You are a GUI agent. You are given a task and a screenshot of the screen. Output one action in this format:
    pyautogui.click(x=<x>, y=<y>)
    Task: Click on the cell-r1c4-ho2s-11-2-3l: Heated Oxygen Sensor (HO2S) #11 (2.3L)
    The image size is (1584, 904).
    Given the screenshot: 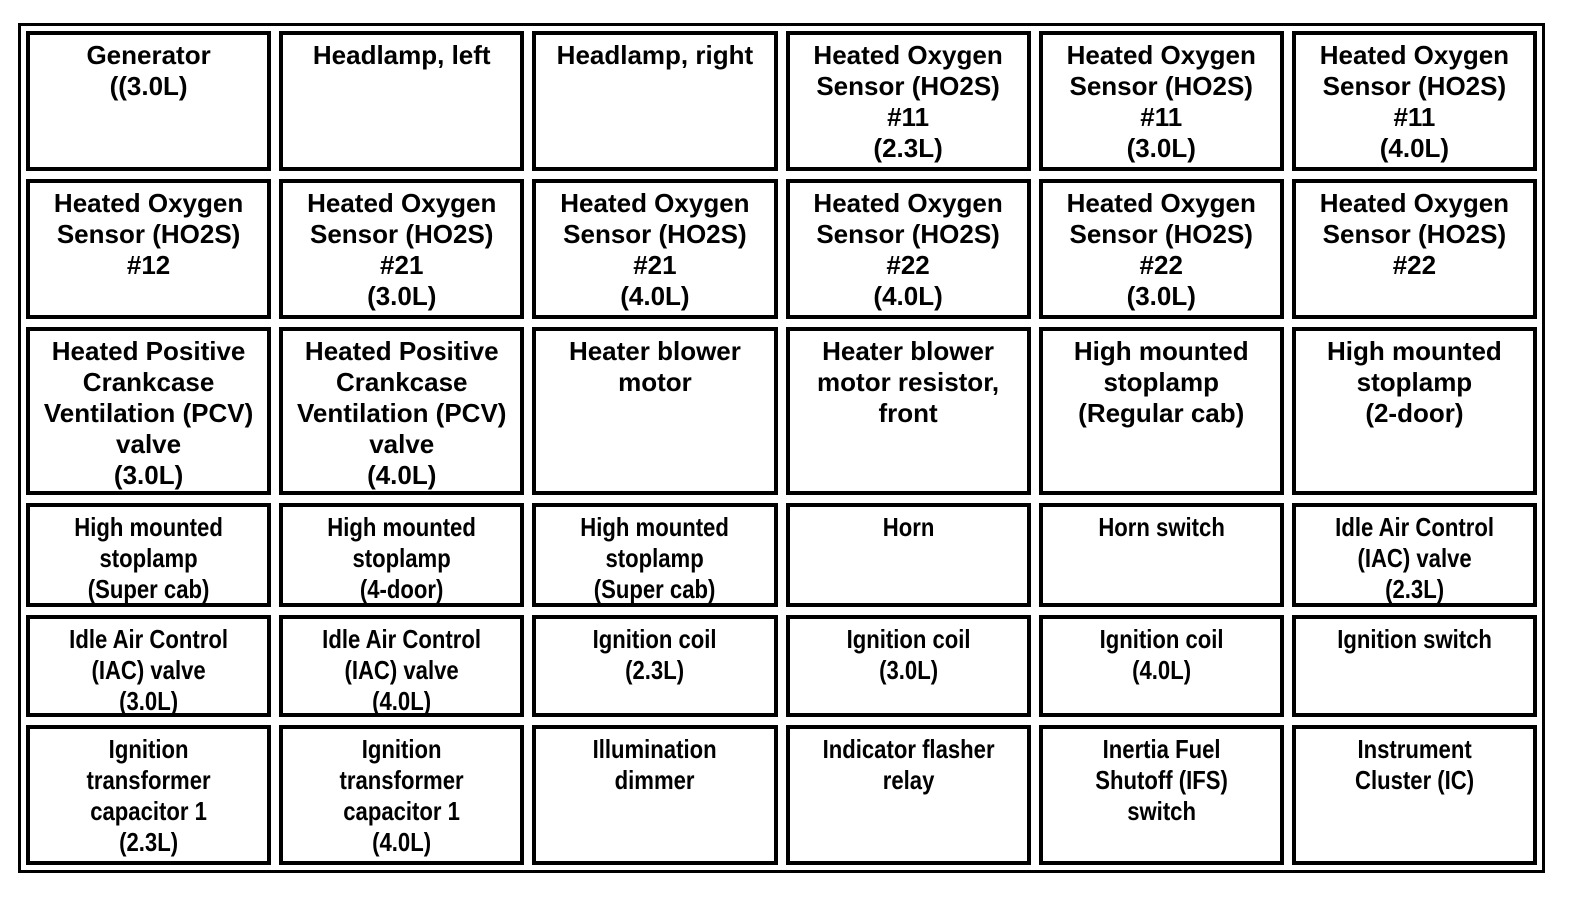 What is the action you would take?
    pyautogui.click(x=908, y=101)
    